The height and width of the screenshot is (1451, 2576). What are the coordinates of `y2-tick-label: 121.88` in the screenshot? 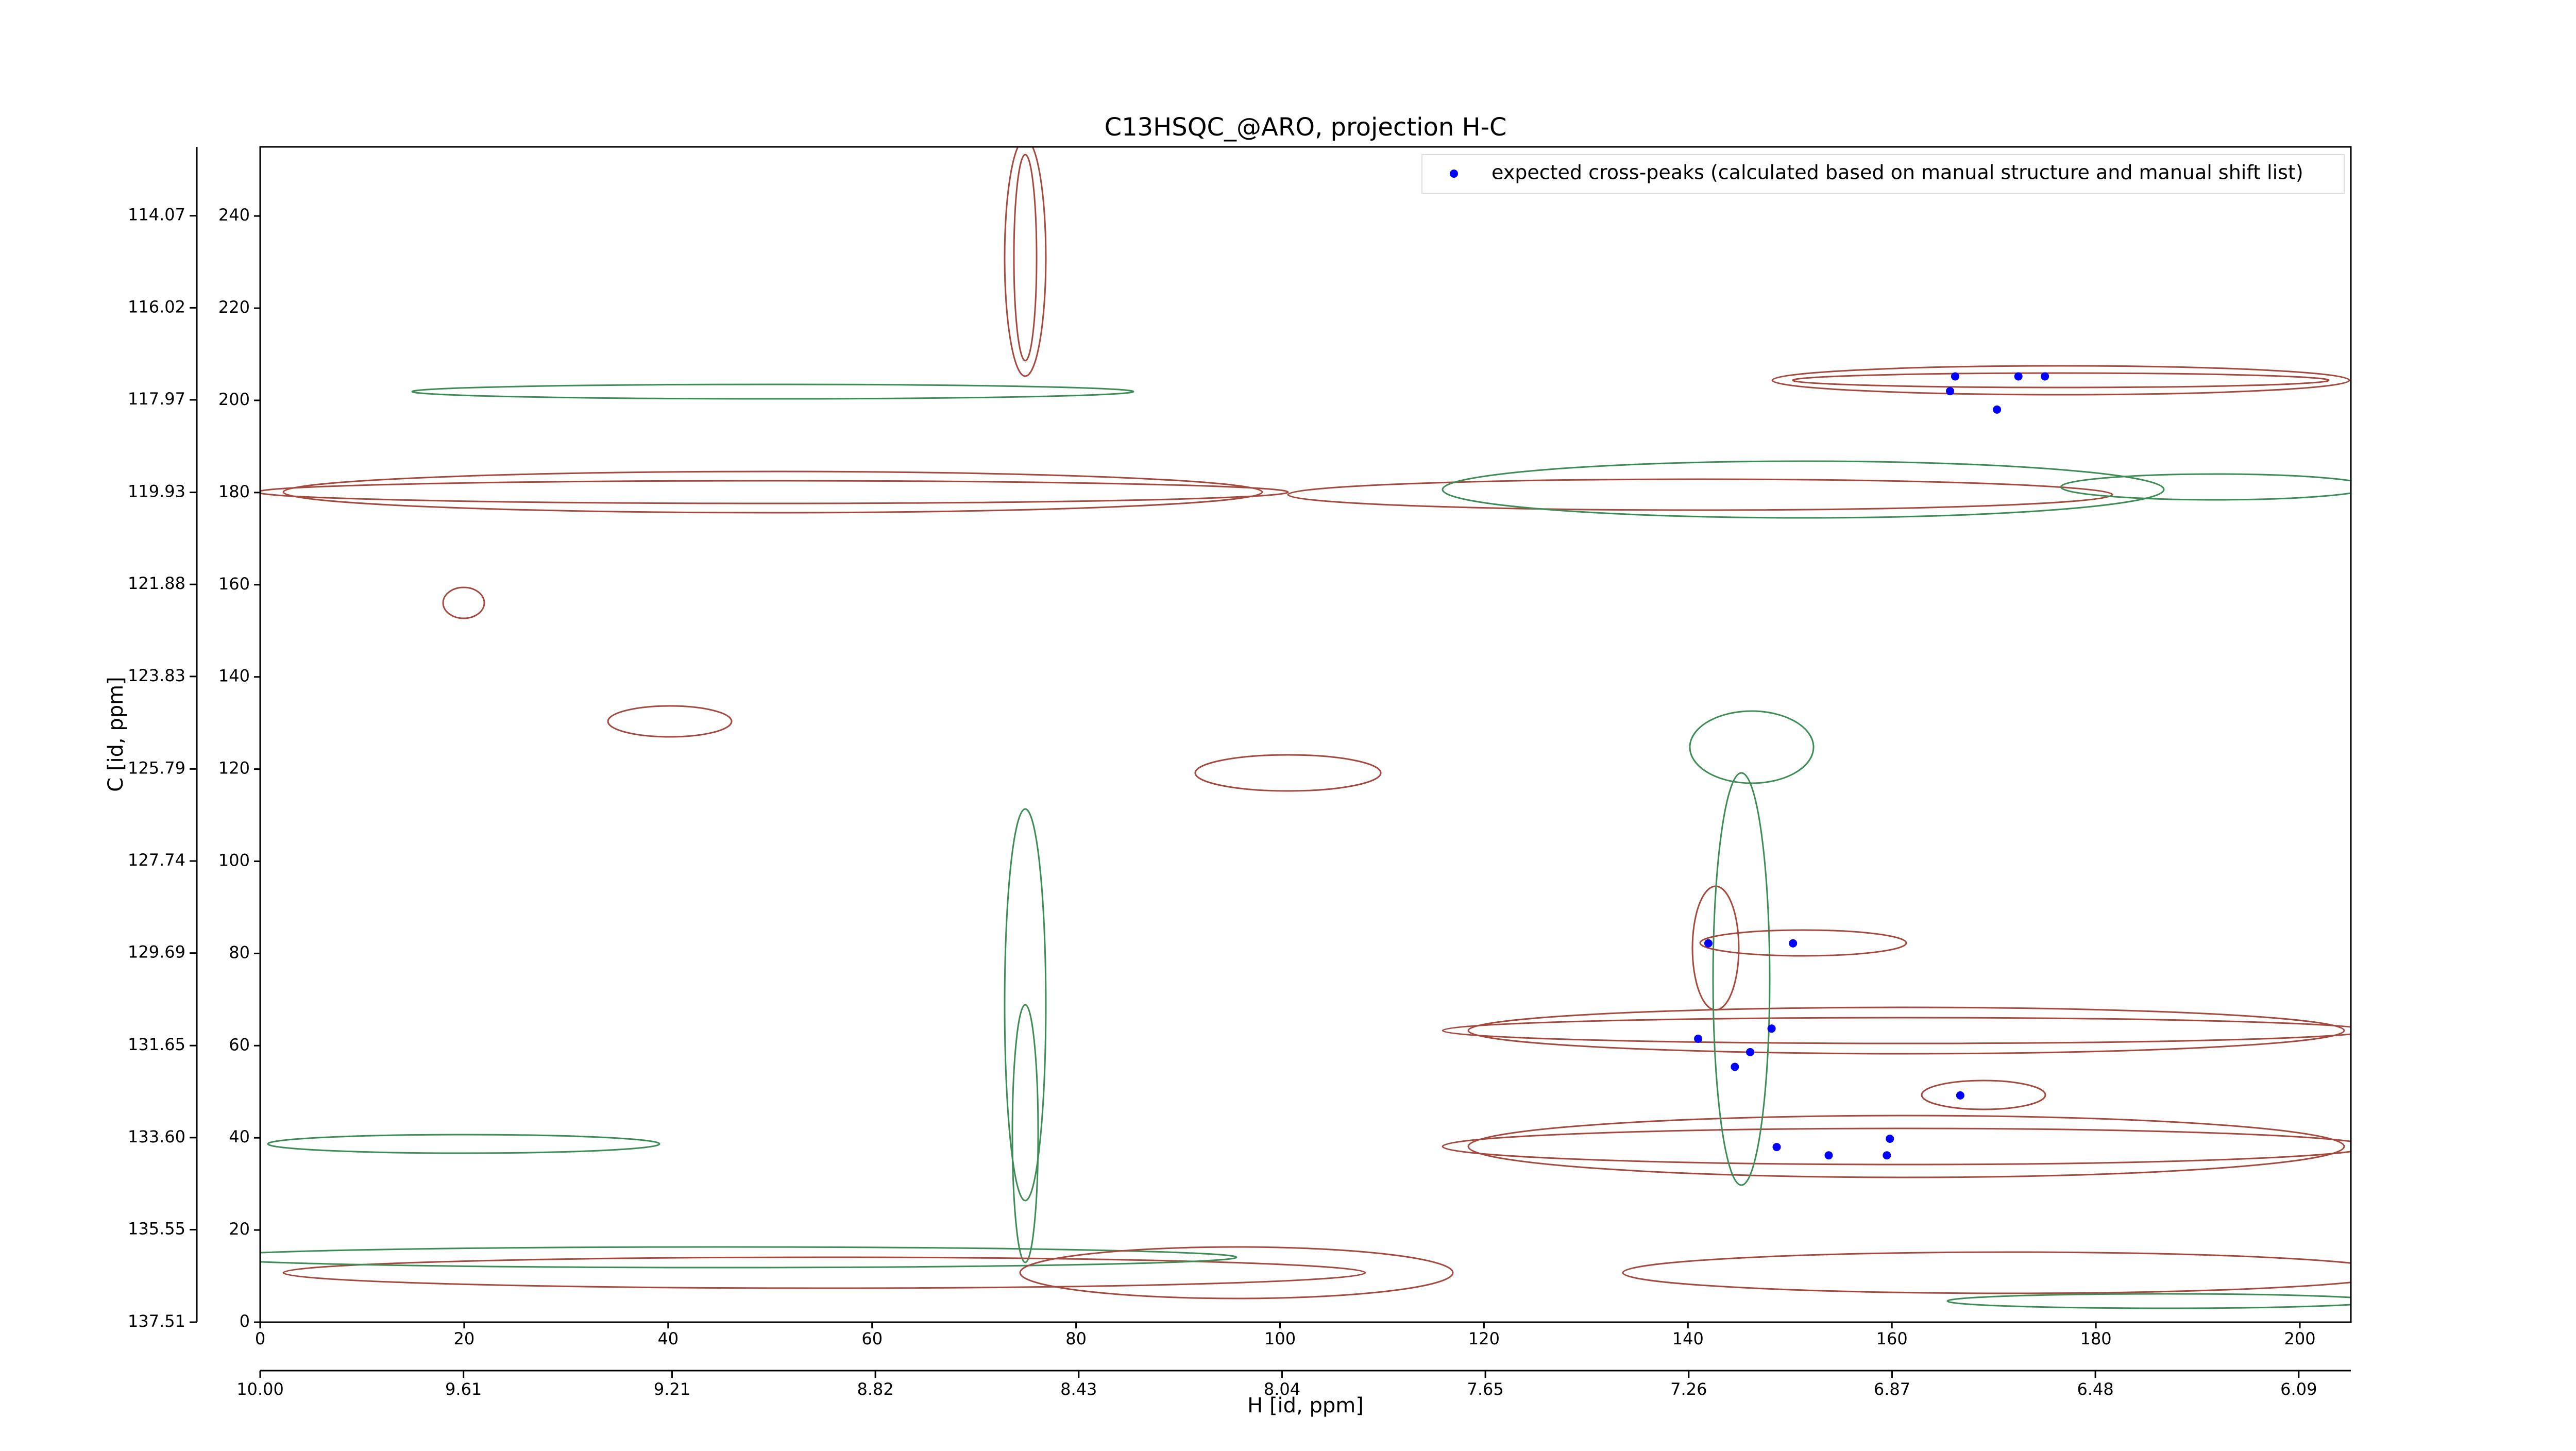 It's located at (156, 583).